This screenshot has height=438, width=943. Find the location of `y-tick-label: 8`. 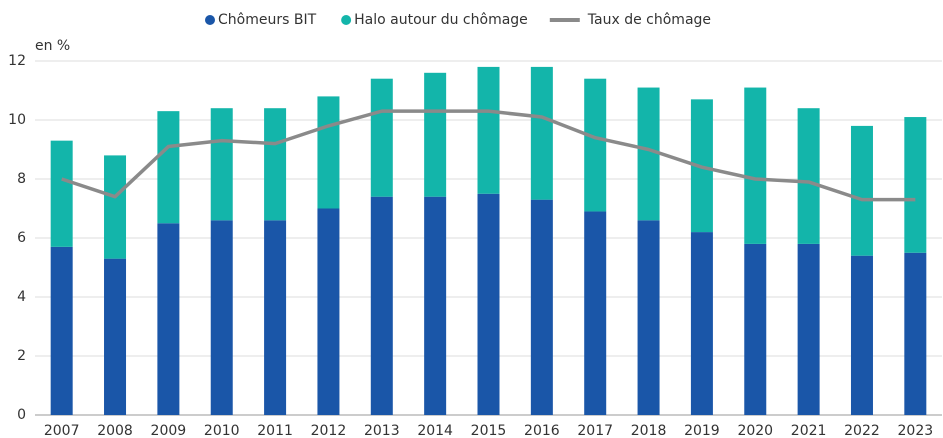

y-tick-label: 8 is located at coordinates (21, 179).